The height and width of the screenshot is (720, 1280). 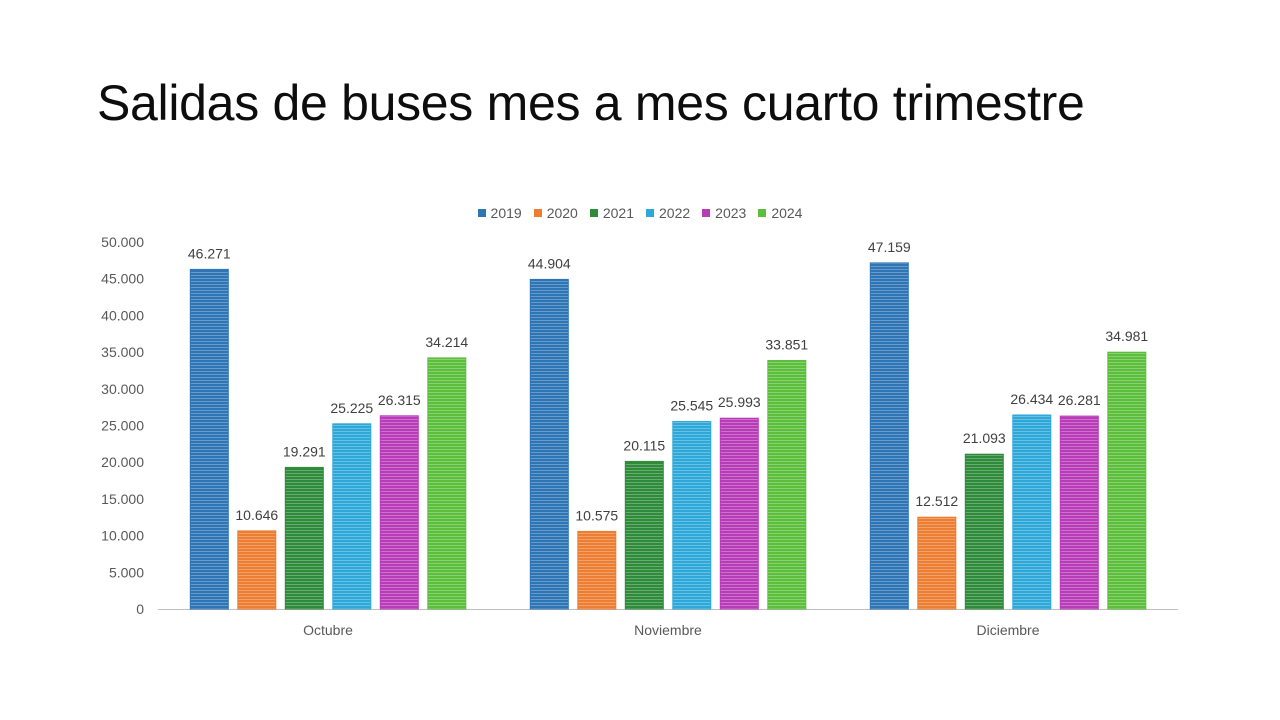 What do you see at coordinates (506, 213) in the screenshot?
I see `legend-label: 2019` at bounding box center [506, 213].